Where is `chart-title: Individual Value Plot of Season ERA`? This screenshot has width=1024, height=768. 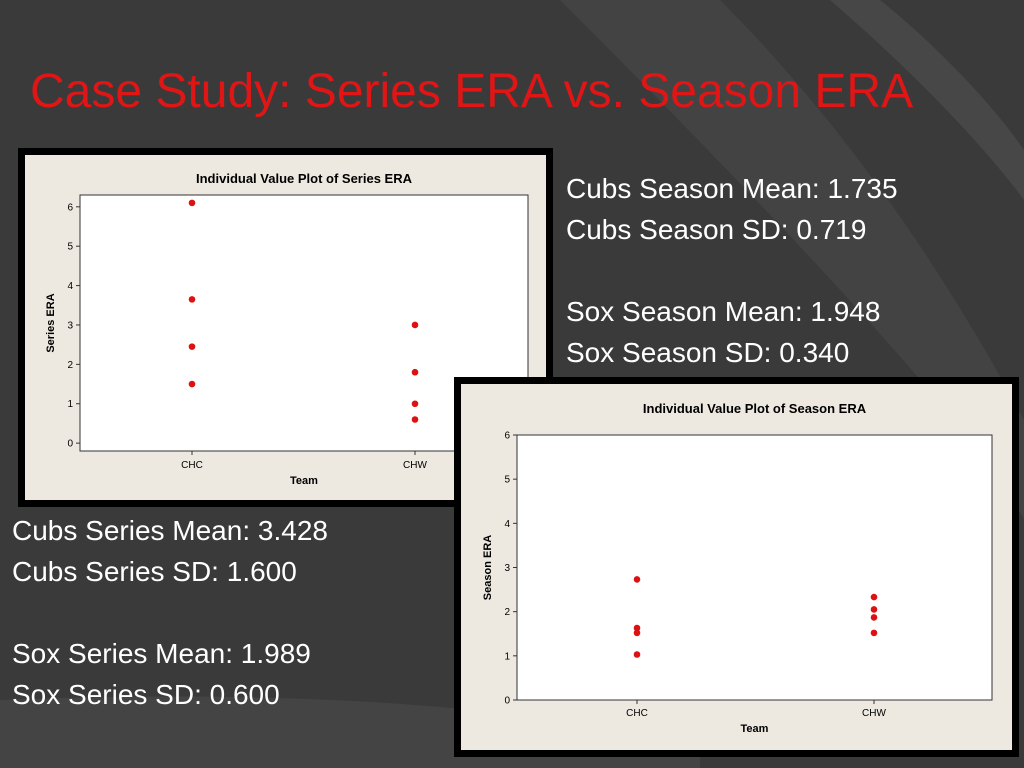 chart-title: Individual Value Plot of Season ERA is located at coordinates (755, 408).